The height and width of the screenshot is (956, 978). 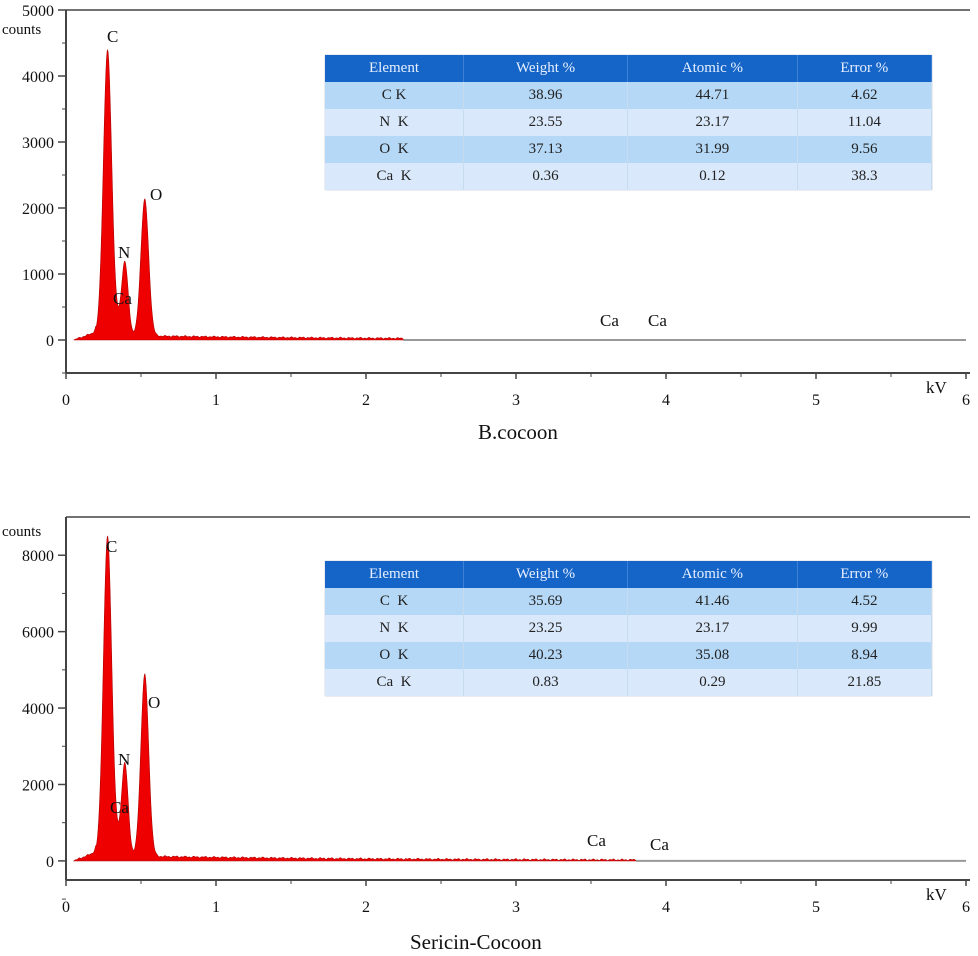 What do you see at coordinates (865, 682) in the screenshot?
I see `table-cell: 21.85` at bounding box center [865, 682].